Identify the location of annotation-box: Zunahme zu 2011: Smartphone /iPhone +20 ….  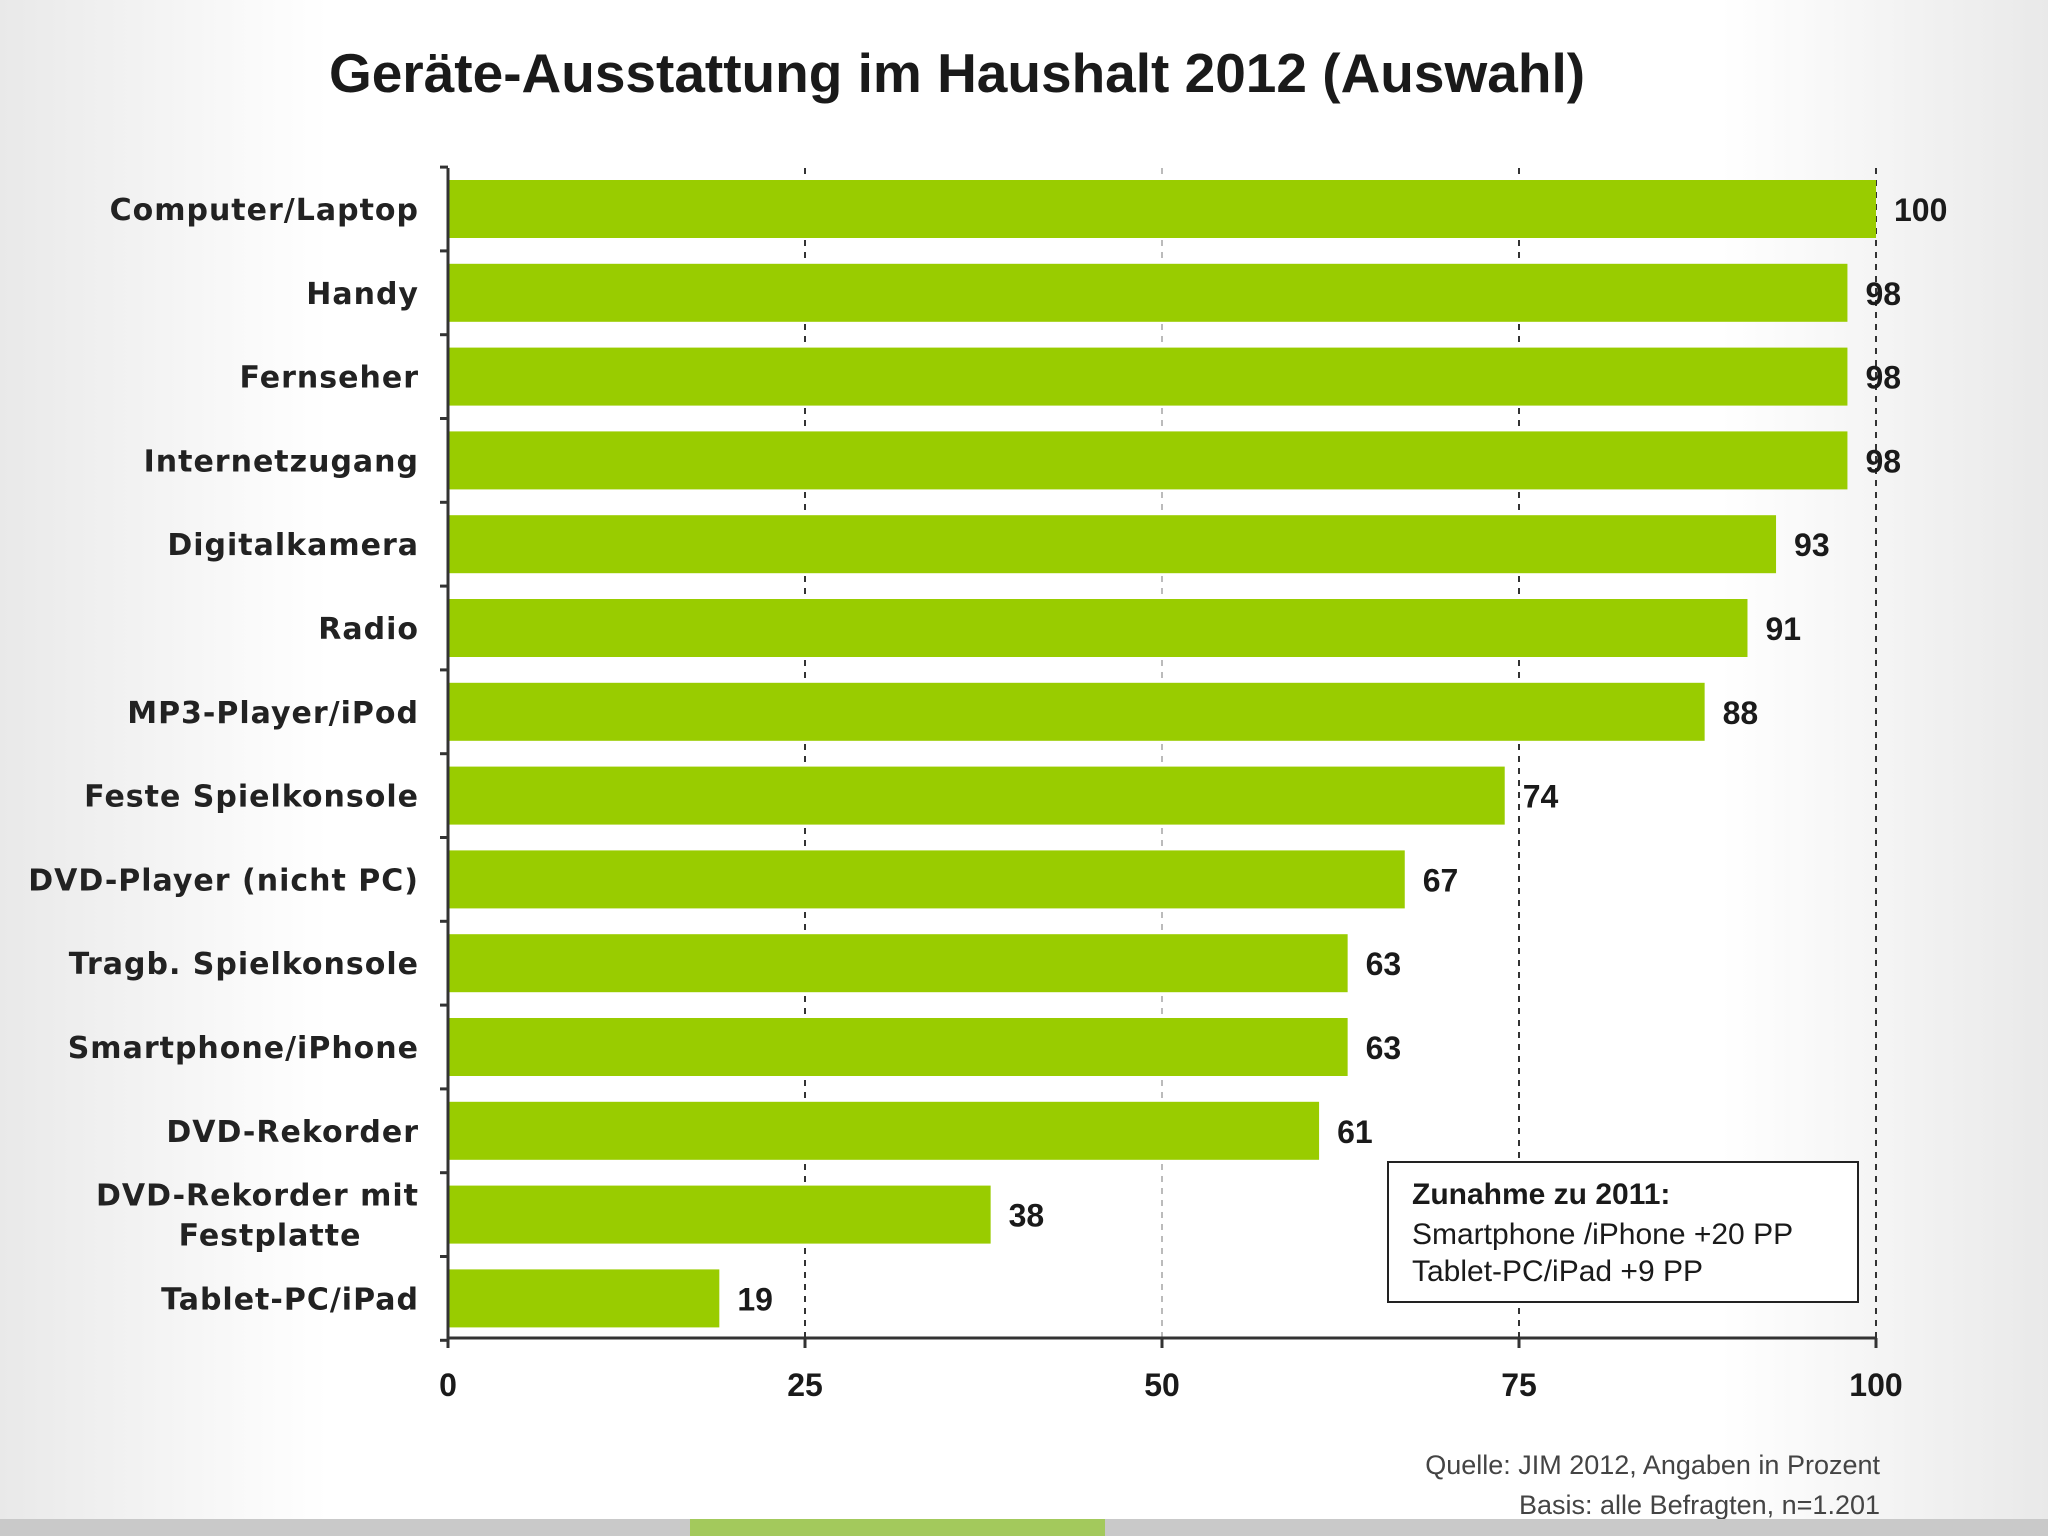
(1623, 1232).